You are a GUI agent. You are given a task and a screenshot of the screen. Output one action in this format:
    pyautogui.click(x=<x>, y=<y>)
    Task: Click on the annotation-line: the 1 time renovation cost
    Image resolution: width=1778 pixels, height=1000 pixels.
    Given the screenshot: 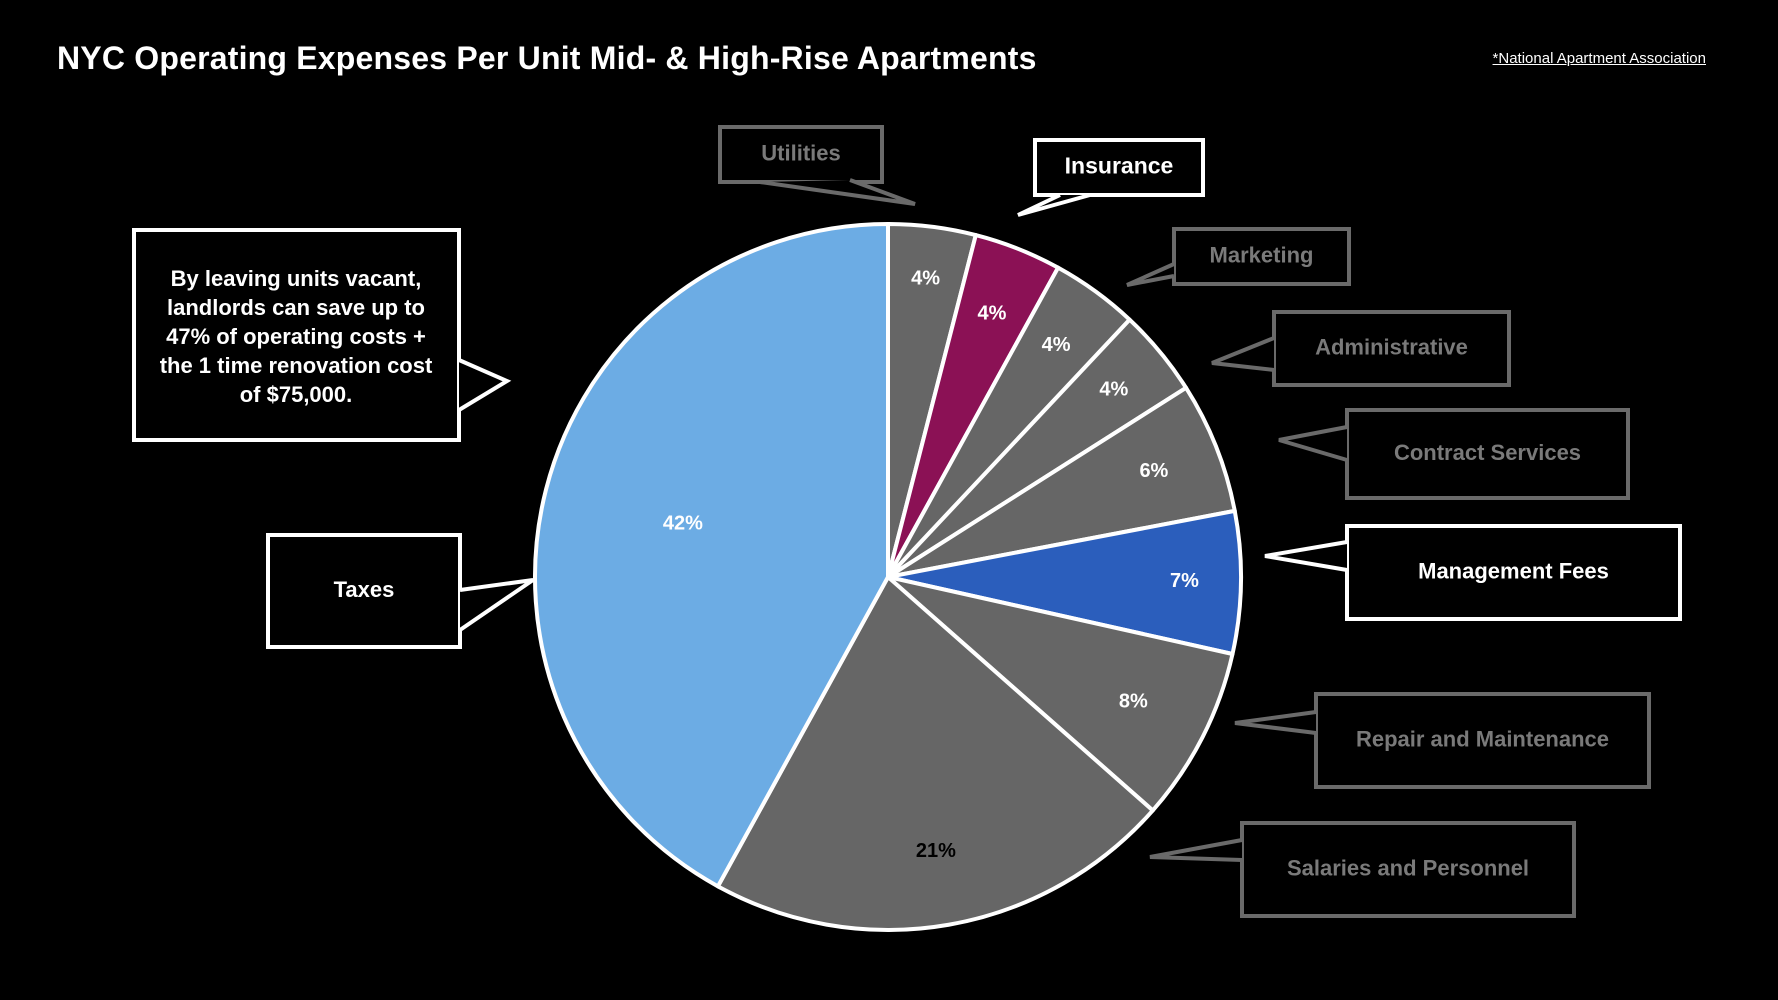 What is the action you would take?
    pyautogui.click(x=296, y=365)
    